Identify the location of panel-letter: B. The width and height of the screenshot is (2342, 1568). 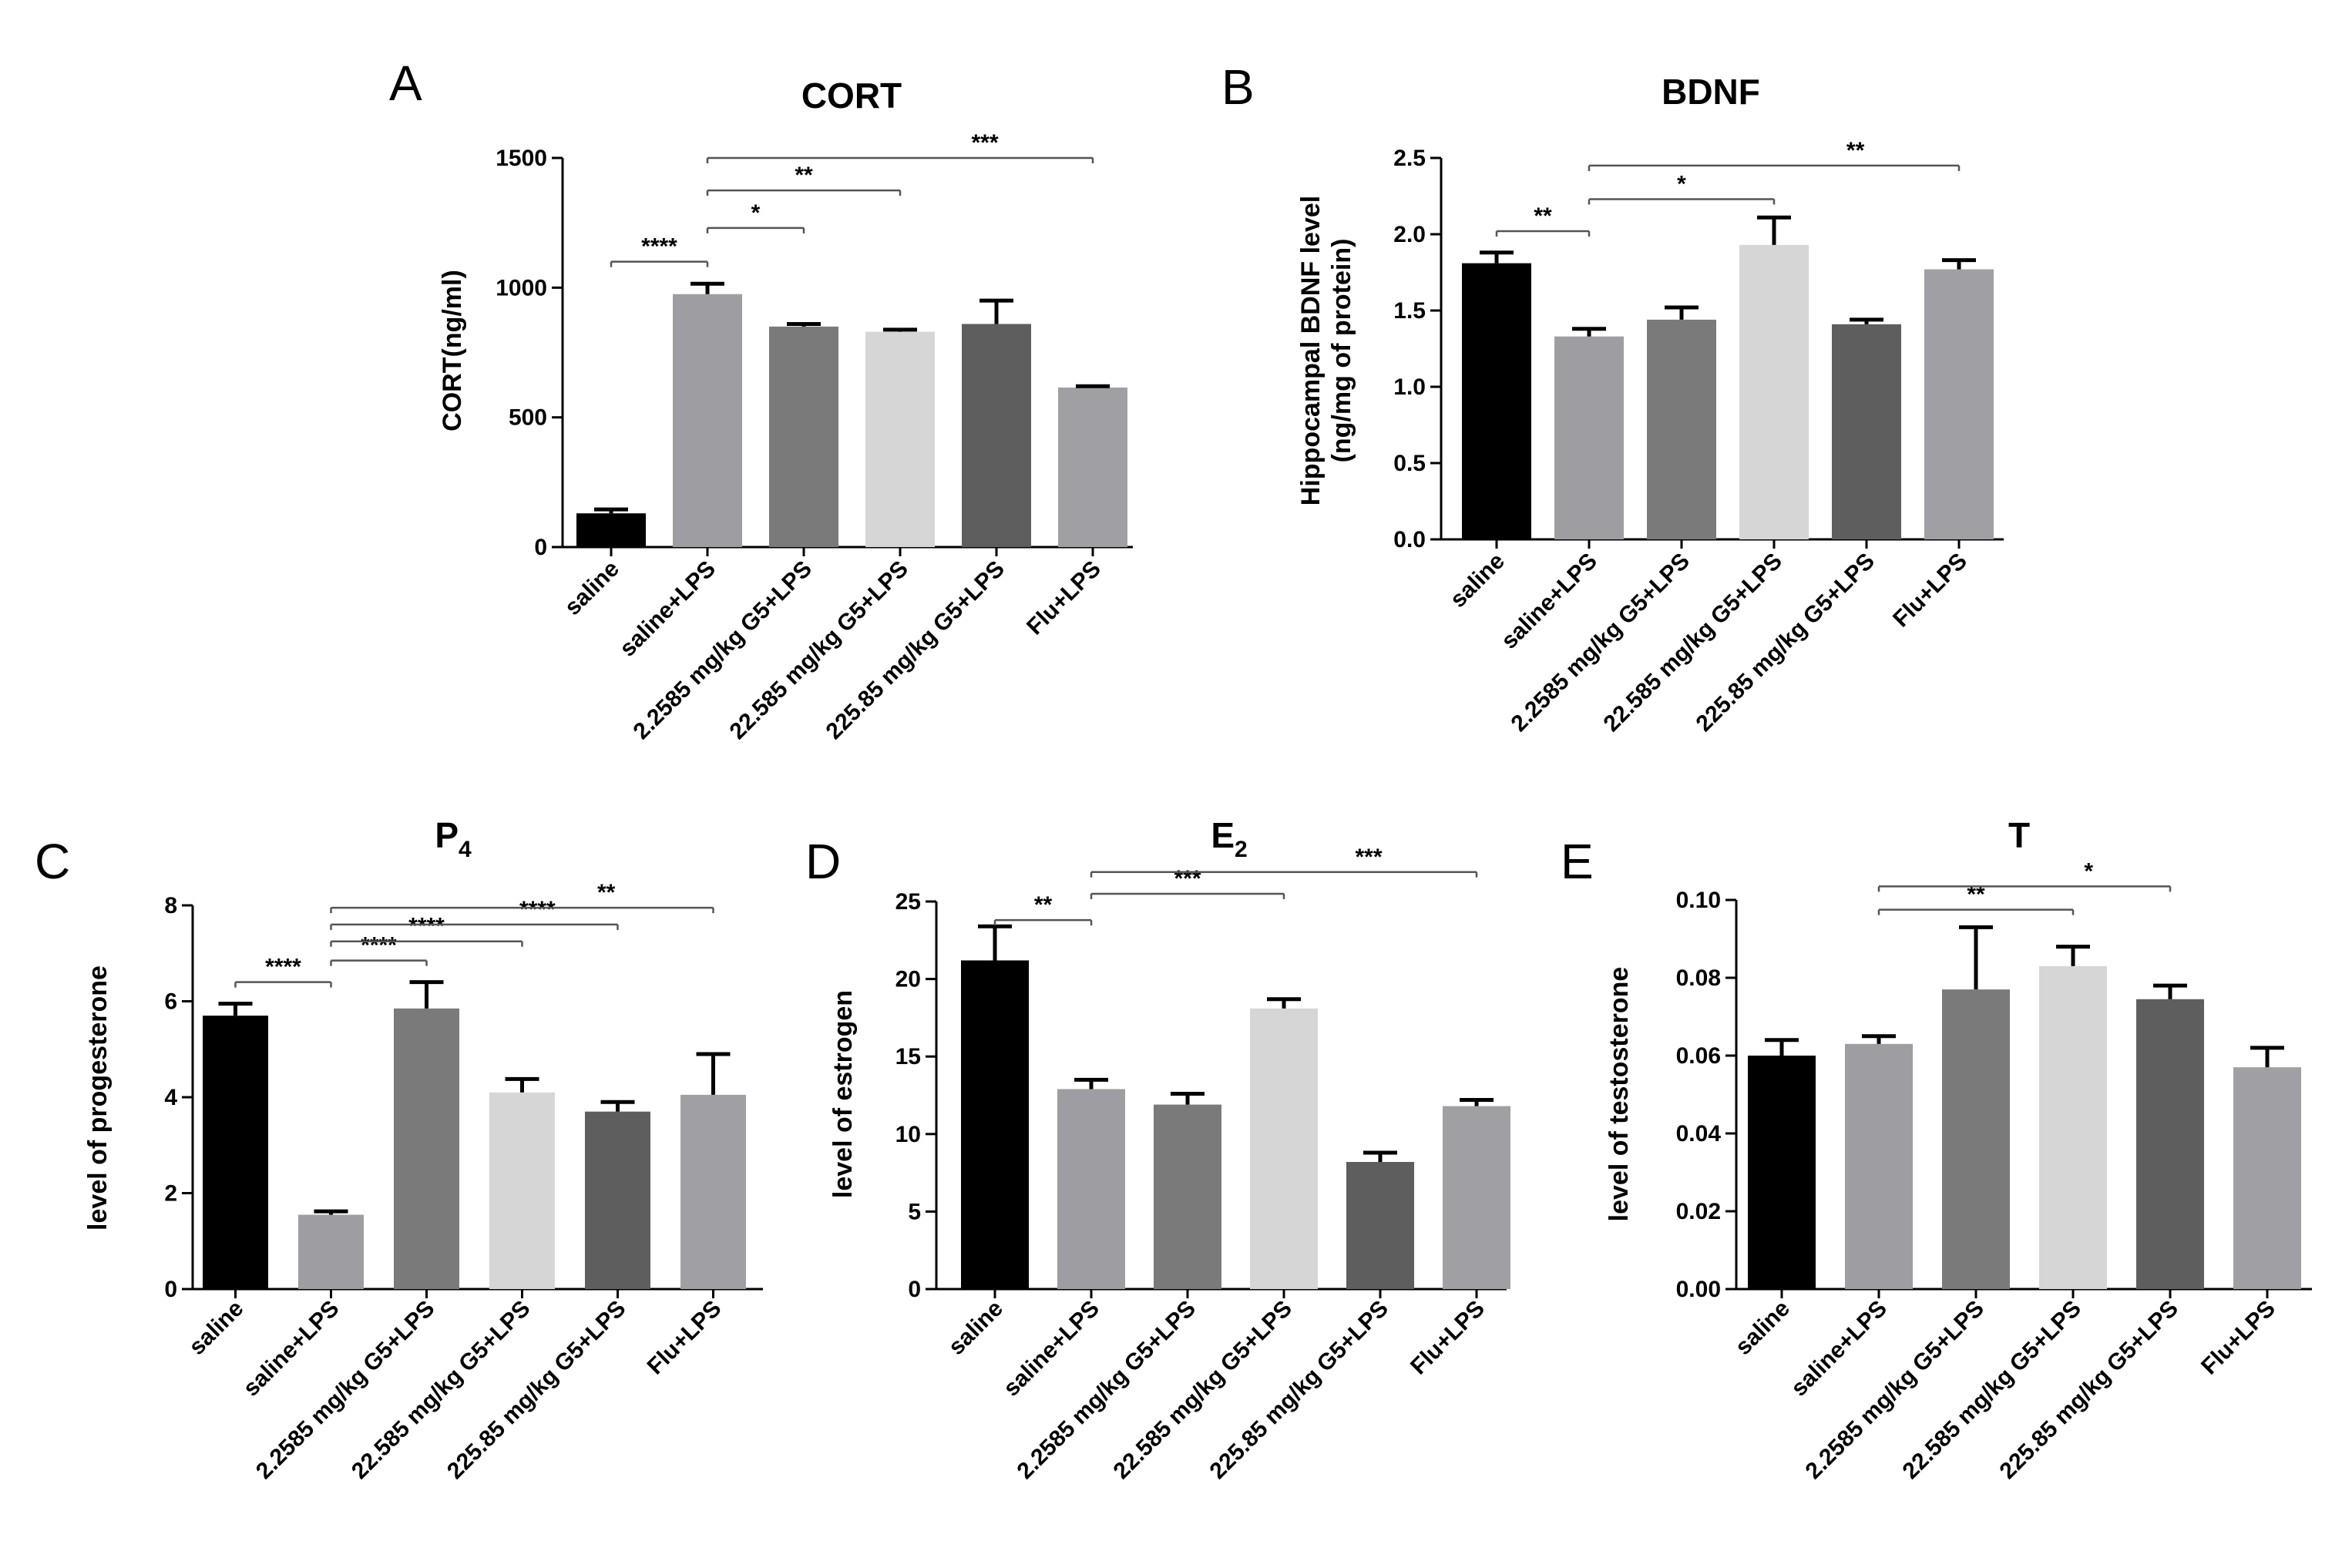
(1238, 87).